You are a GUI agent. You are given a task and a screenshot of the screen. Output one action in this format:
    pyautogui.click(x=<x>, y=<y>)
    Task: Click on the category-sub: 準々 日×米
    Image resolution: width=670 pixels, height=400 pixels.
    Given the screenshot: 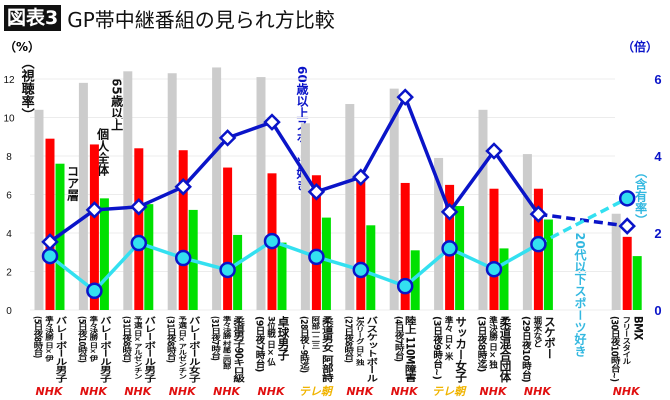 What is the action you would take?
    pyautogui.click(x=448, y=338)
    